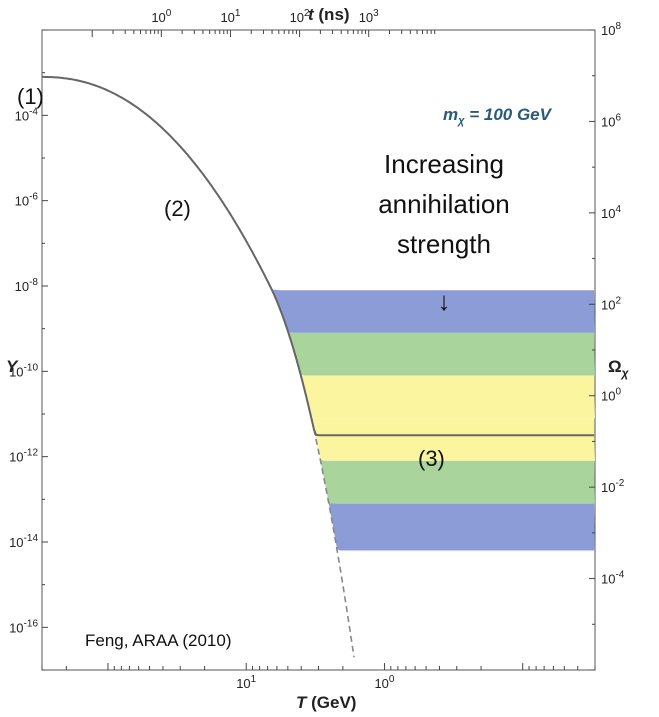 The height and width of the screenshot is (717, 659). I want to click on mass-label: mχ = 100 GeV, so click(498, 116).